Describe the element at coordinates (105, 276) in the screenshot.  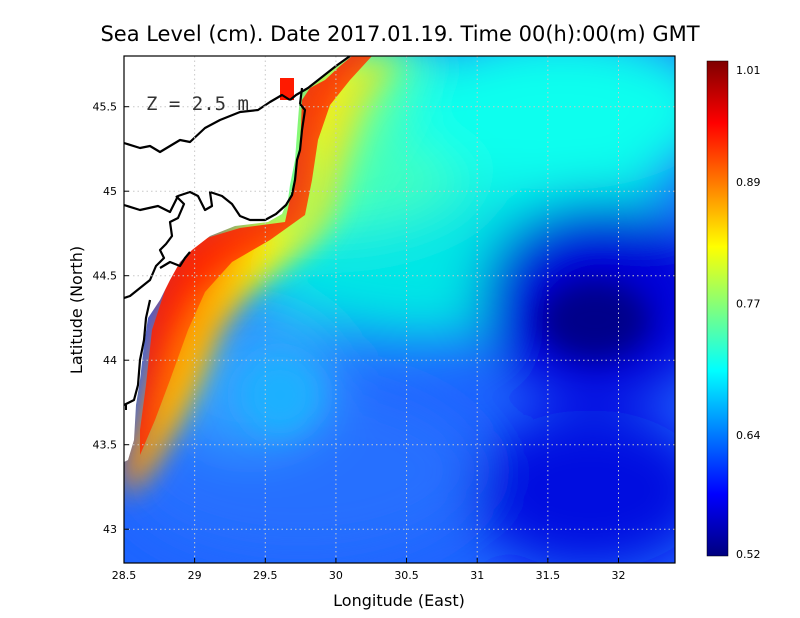
I see `y-tick-label: 44.5` at that location.